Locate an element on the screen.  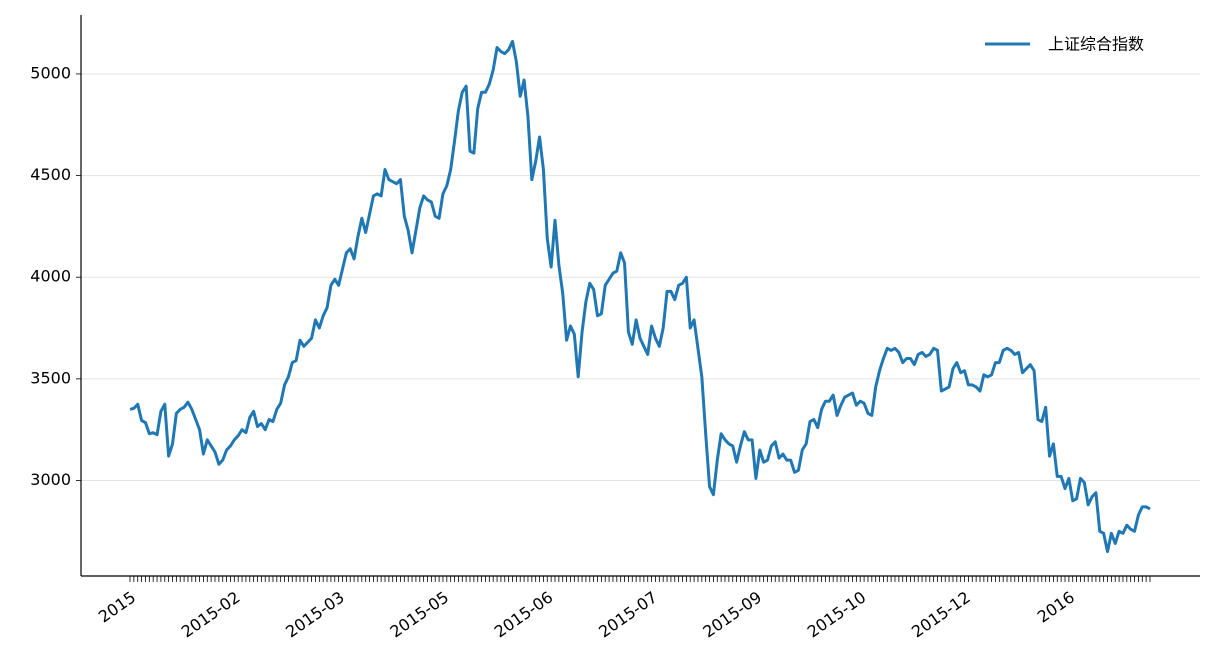
x-tick-label: 2015-03 is located at coordinates (315, 615).